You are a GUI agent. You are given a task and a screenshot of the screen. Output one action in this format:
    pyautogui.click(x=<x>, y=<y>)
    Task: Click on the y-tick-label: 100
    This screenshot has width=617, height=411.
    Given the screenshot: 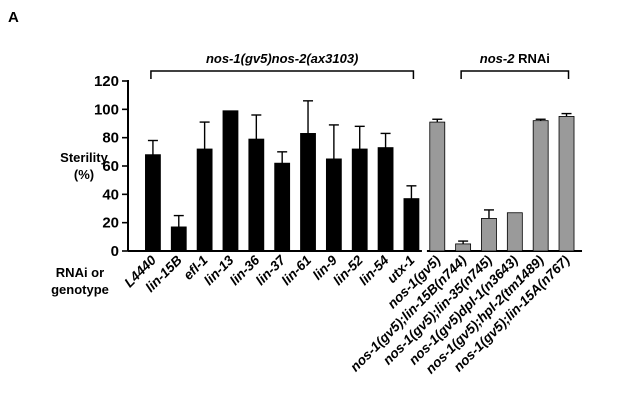 What is the action you would take?
    pyautogui.click(x=106, y=109)
    